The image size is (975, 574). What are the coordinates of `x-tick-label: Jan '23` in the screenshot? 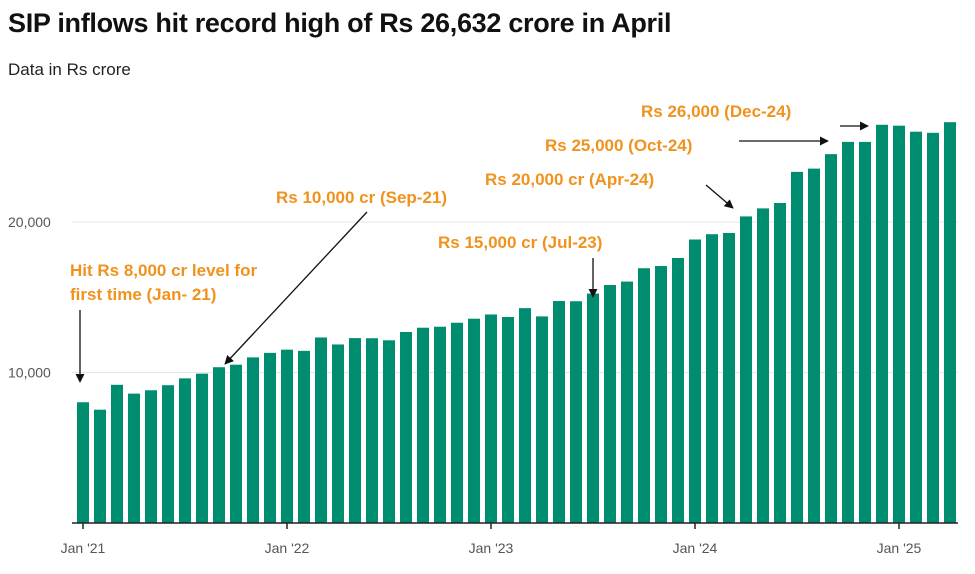 It's located at (491, 548).